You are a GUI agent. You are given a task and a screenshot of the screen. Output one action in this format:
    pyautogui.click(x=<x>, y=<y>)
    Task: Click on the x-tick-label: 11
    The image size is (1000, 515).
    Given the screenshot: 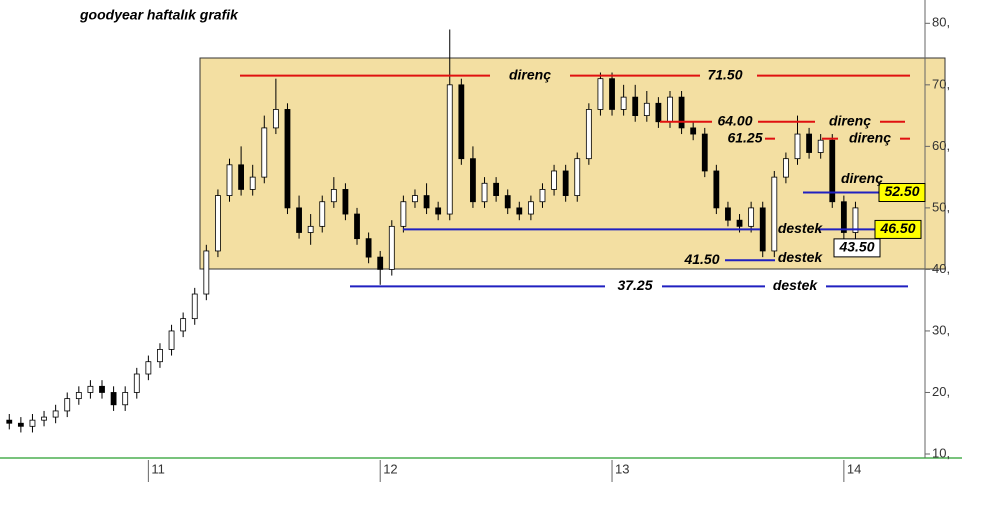 What is the action you would take?
    pyautogui.click(x=158, y=468)
    